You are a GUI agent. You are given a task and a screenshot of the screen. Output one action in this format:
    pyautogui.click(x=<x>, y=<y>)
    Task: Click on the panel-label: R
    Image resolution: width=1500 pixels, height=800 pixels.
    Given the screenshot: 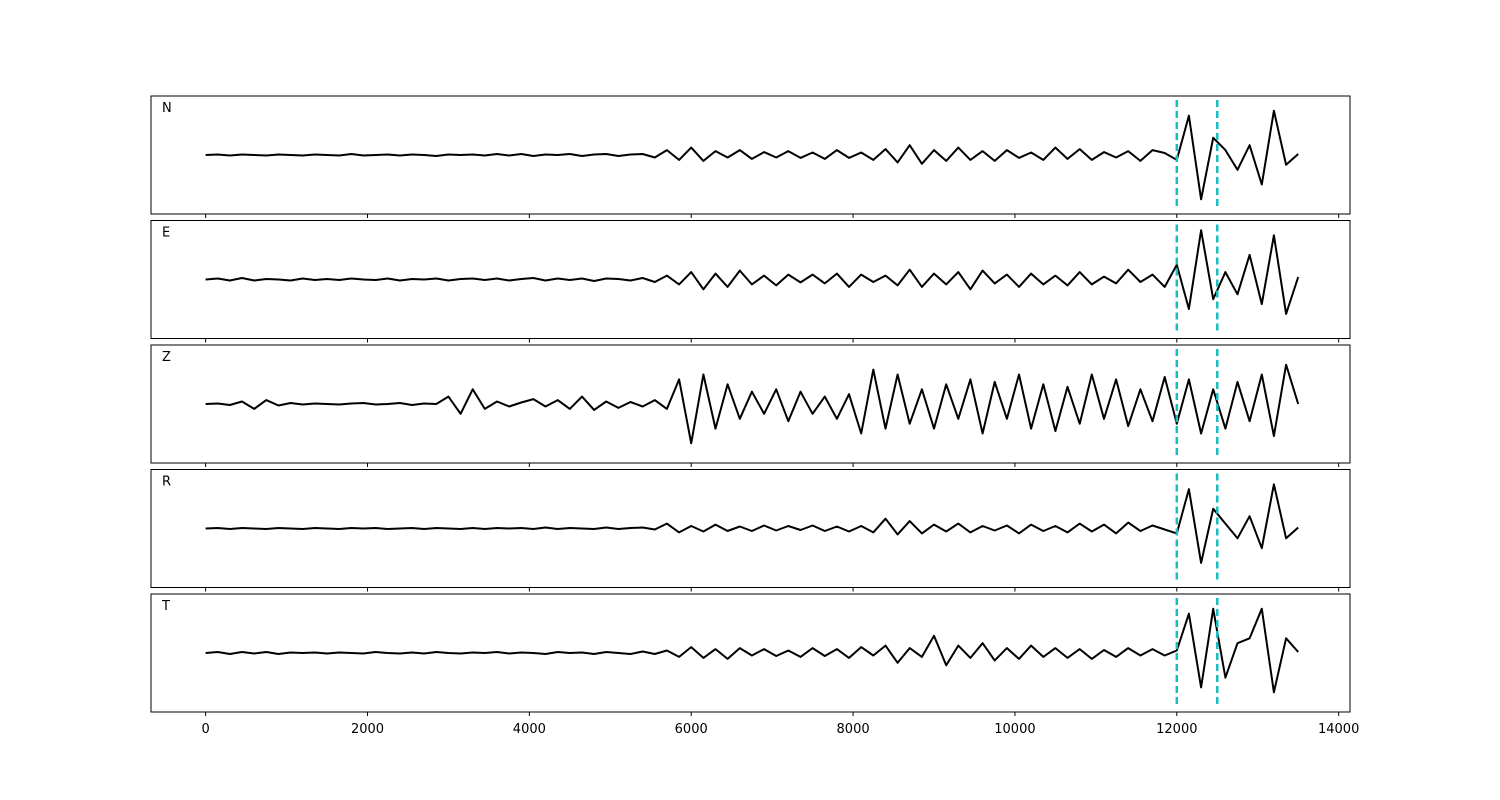 What is the action you would take?
    pyautogui.click(x=166, y=482)
    